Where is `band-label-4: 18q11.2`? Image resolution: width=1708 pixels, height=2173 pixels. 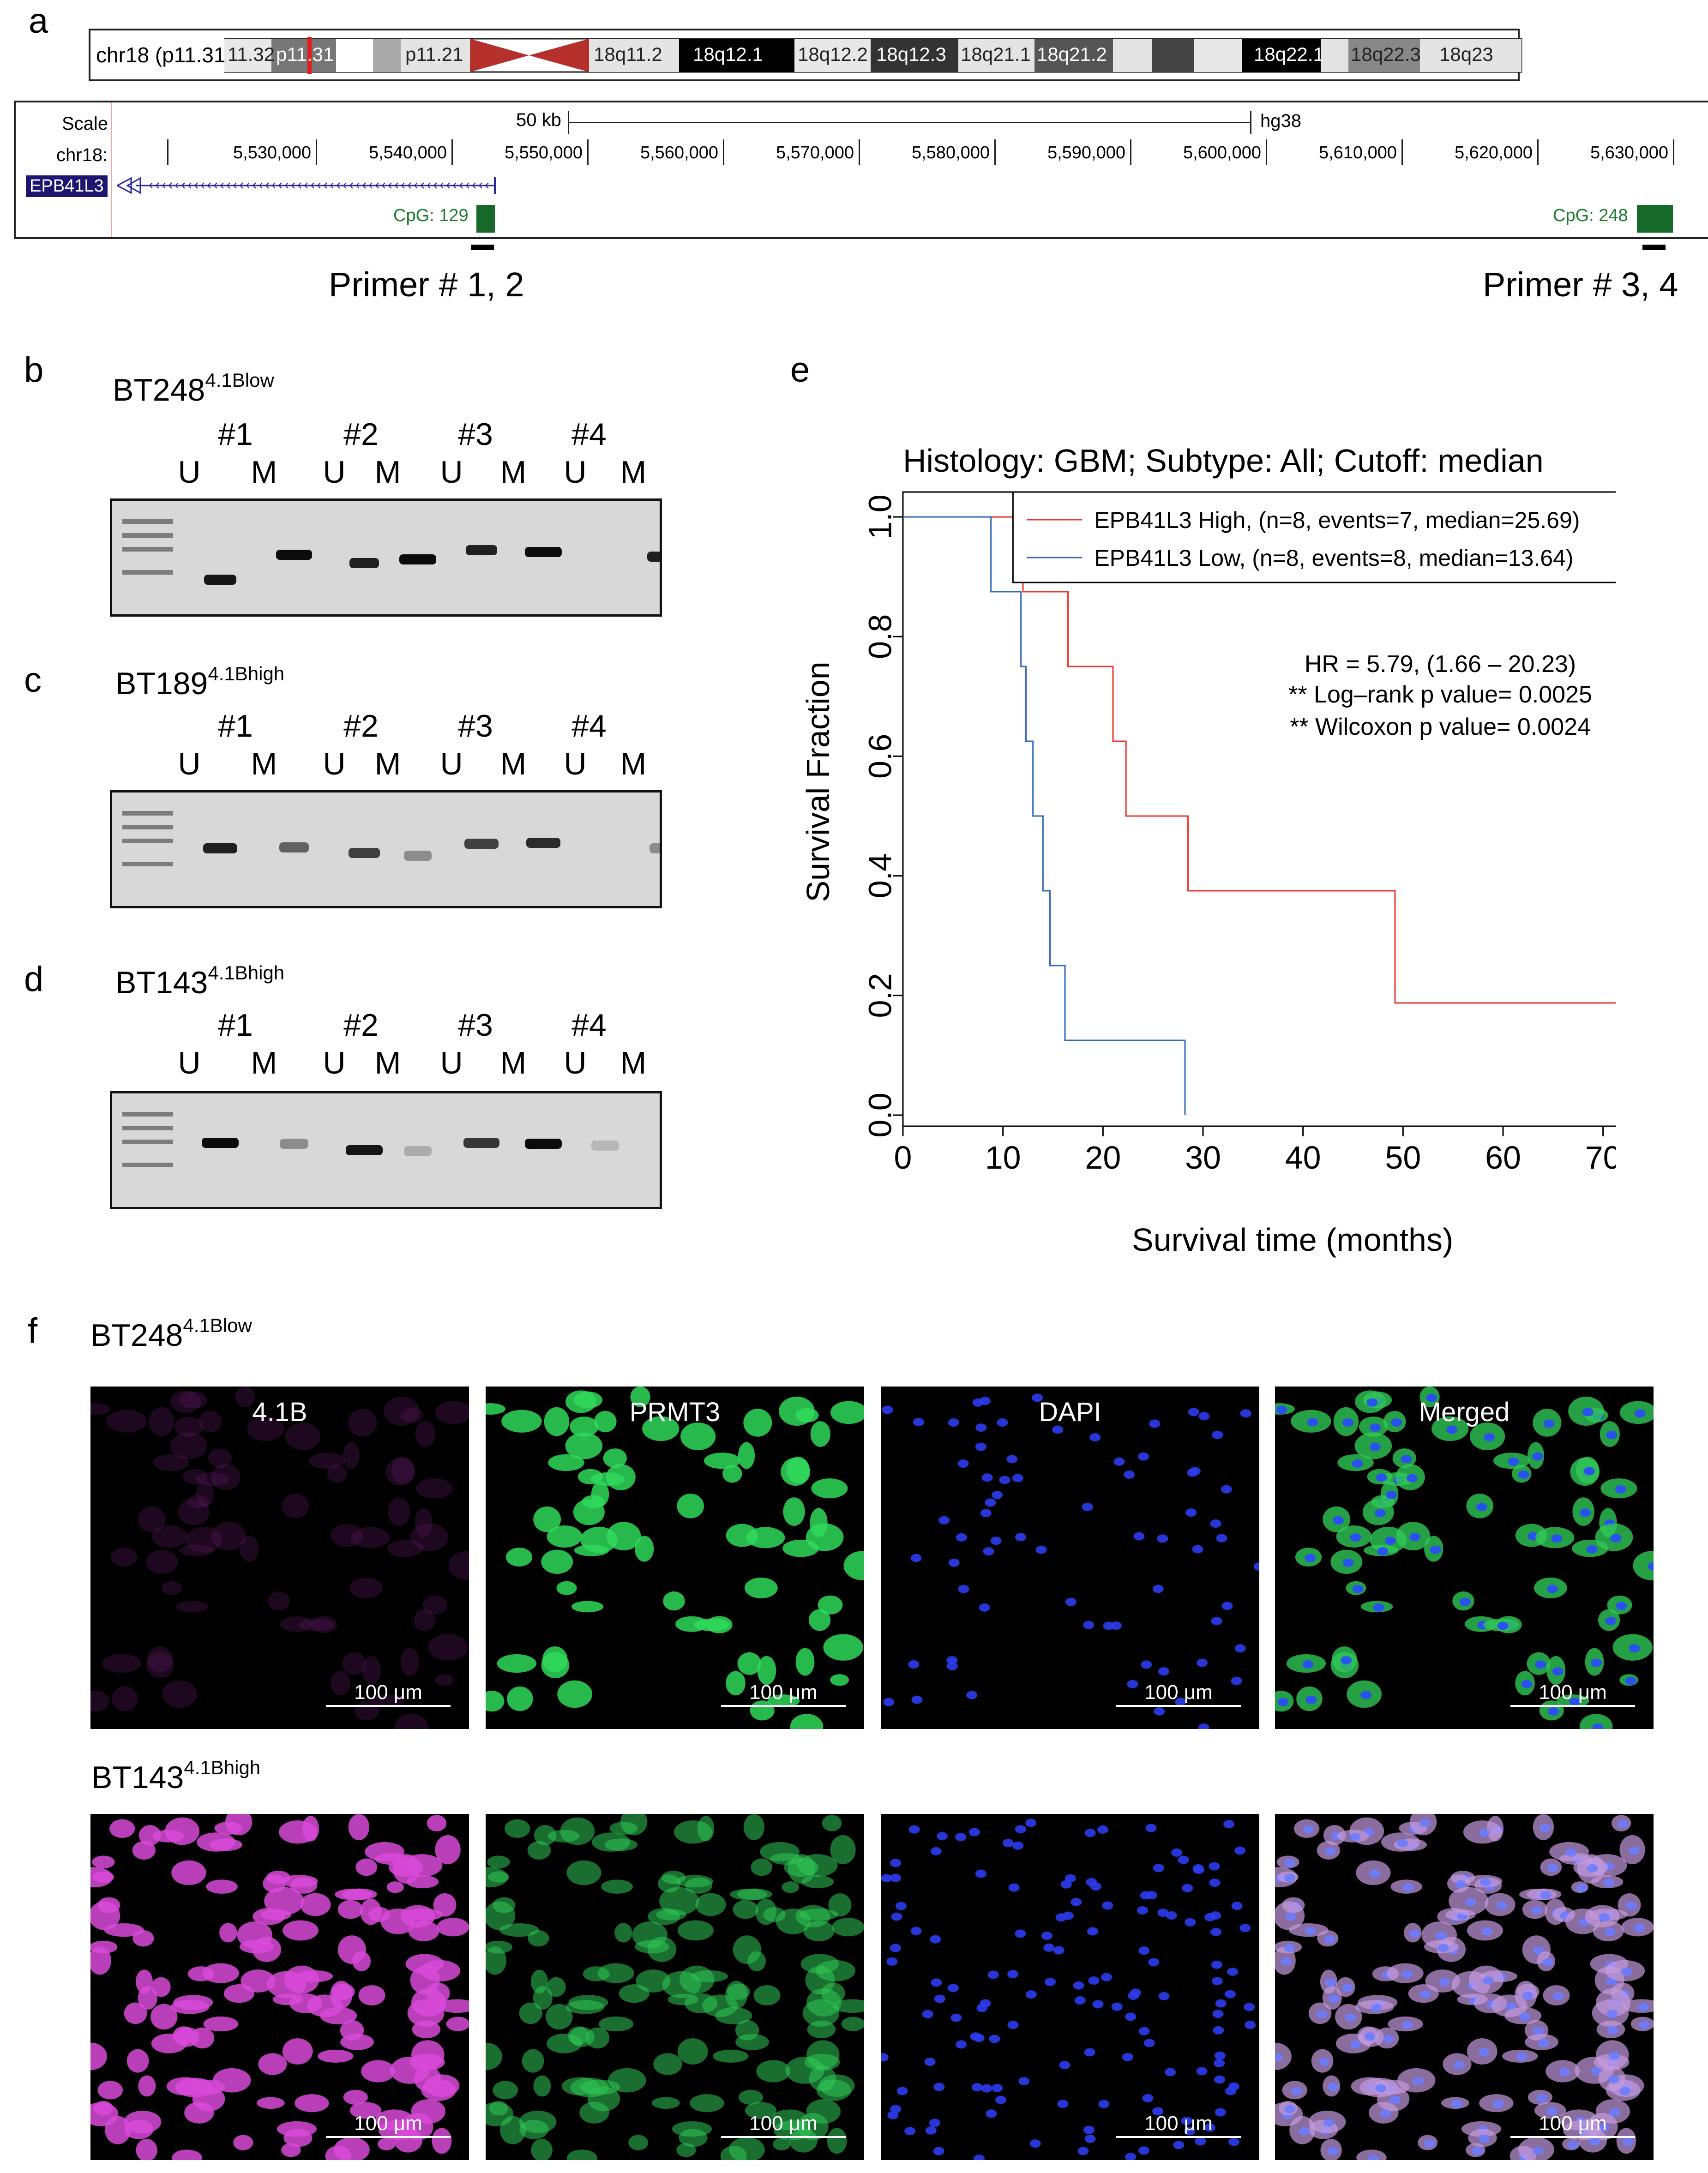 band-label-4: 18q11.2 is located at coordinates (628, 54).